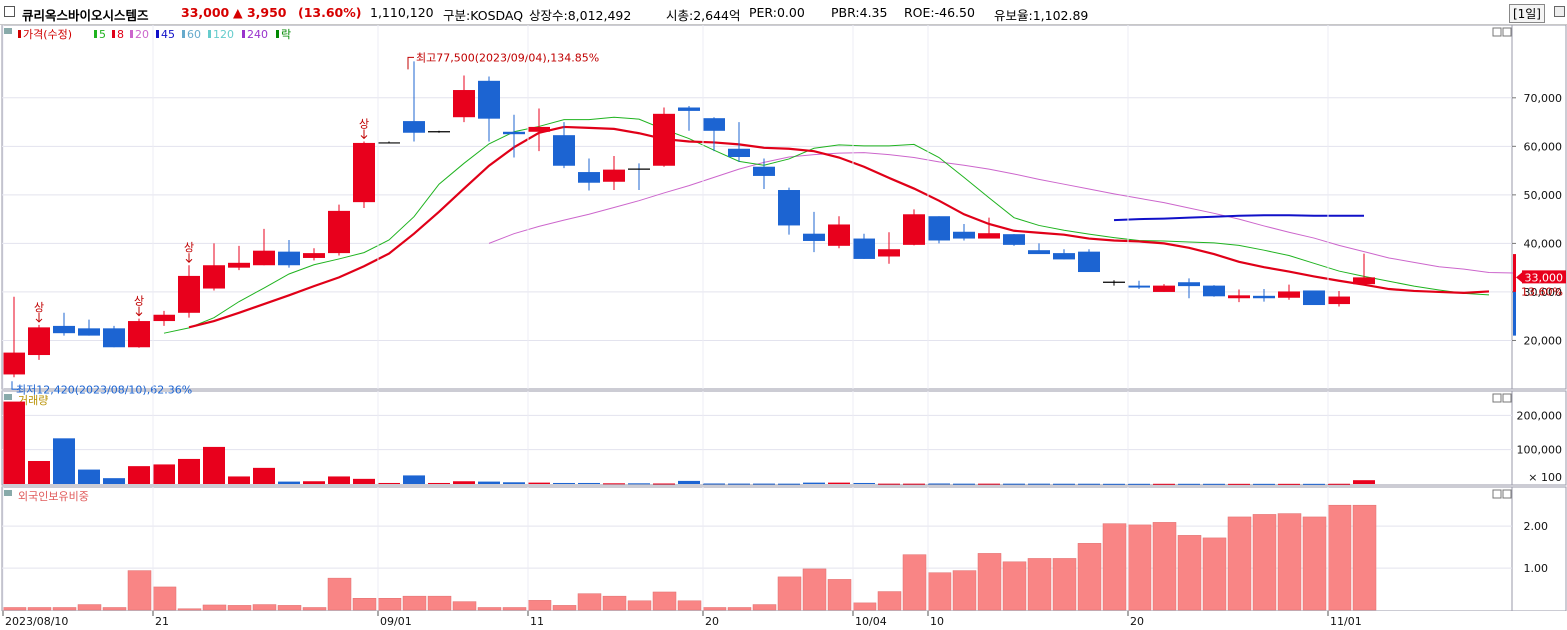 This screenshot has width=1567, height=630. I want to click on price-tick-label: 60,000, so click(1543, 146).